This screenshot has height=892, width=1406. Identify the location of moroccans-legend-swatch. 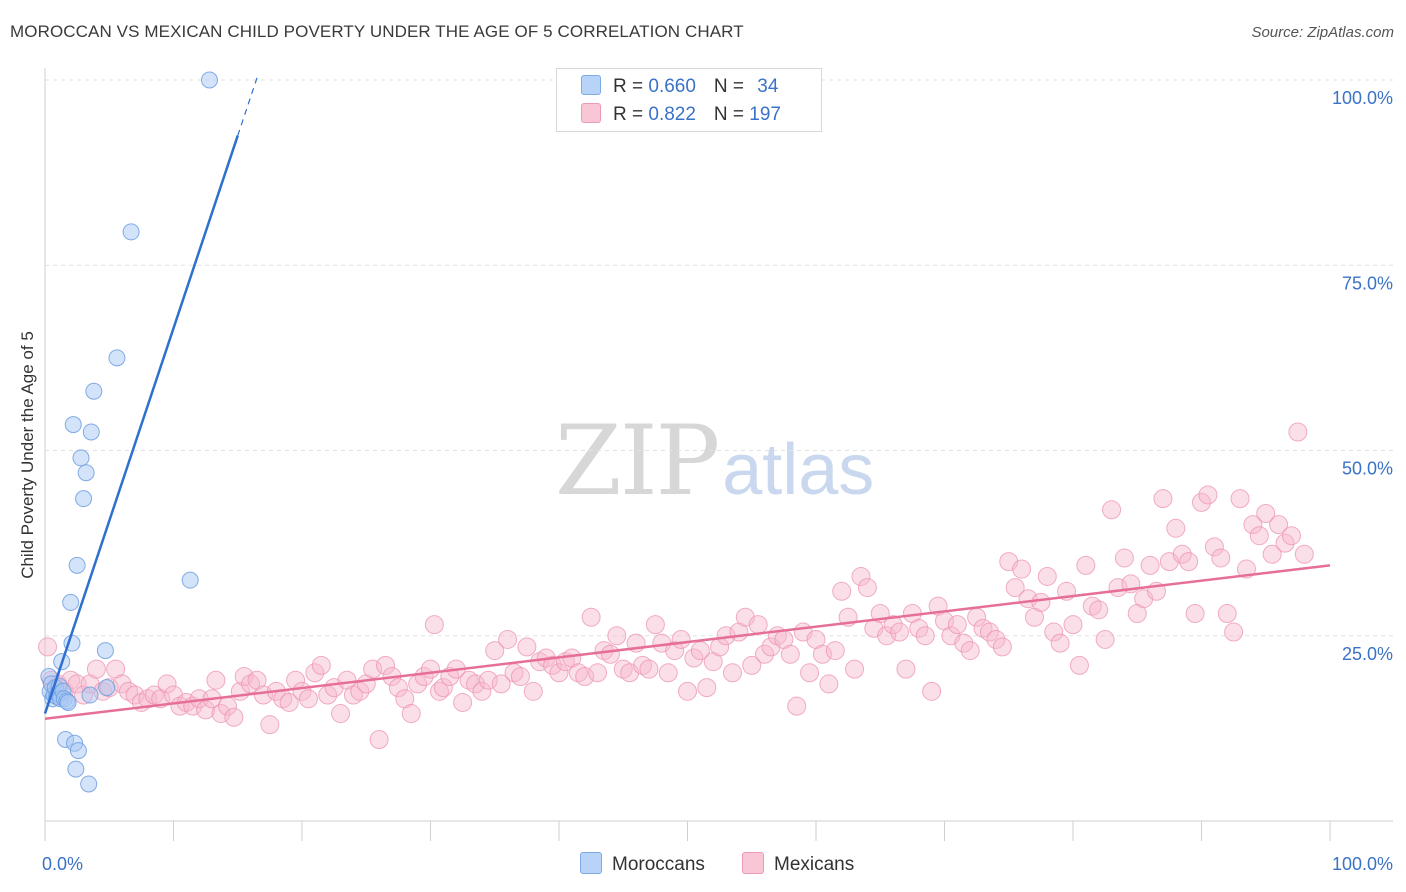
(591, 863).